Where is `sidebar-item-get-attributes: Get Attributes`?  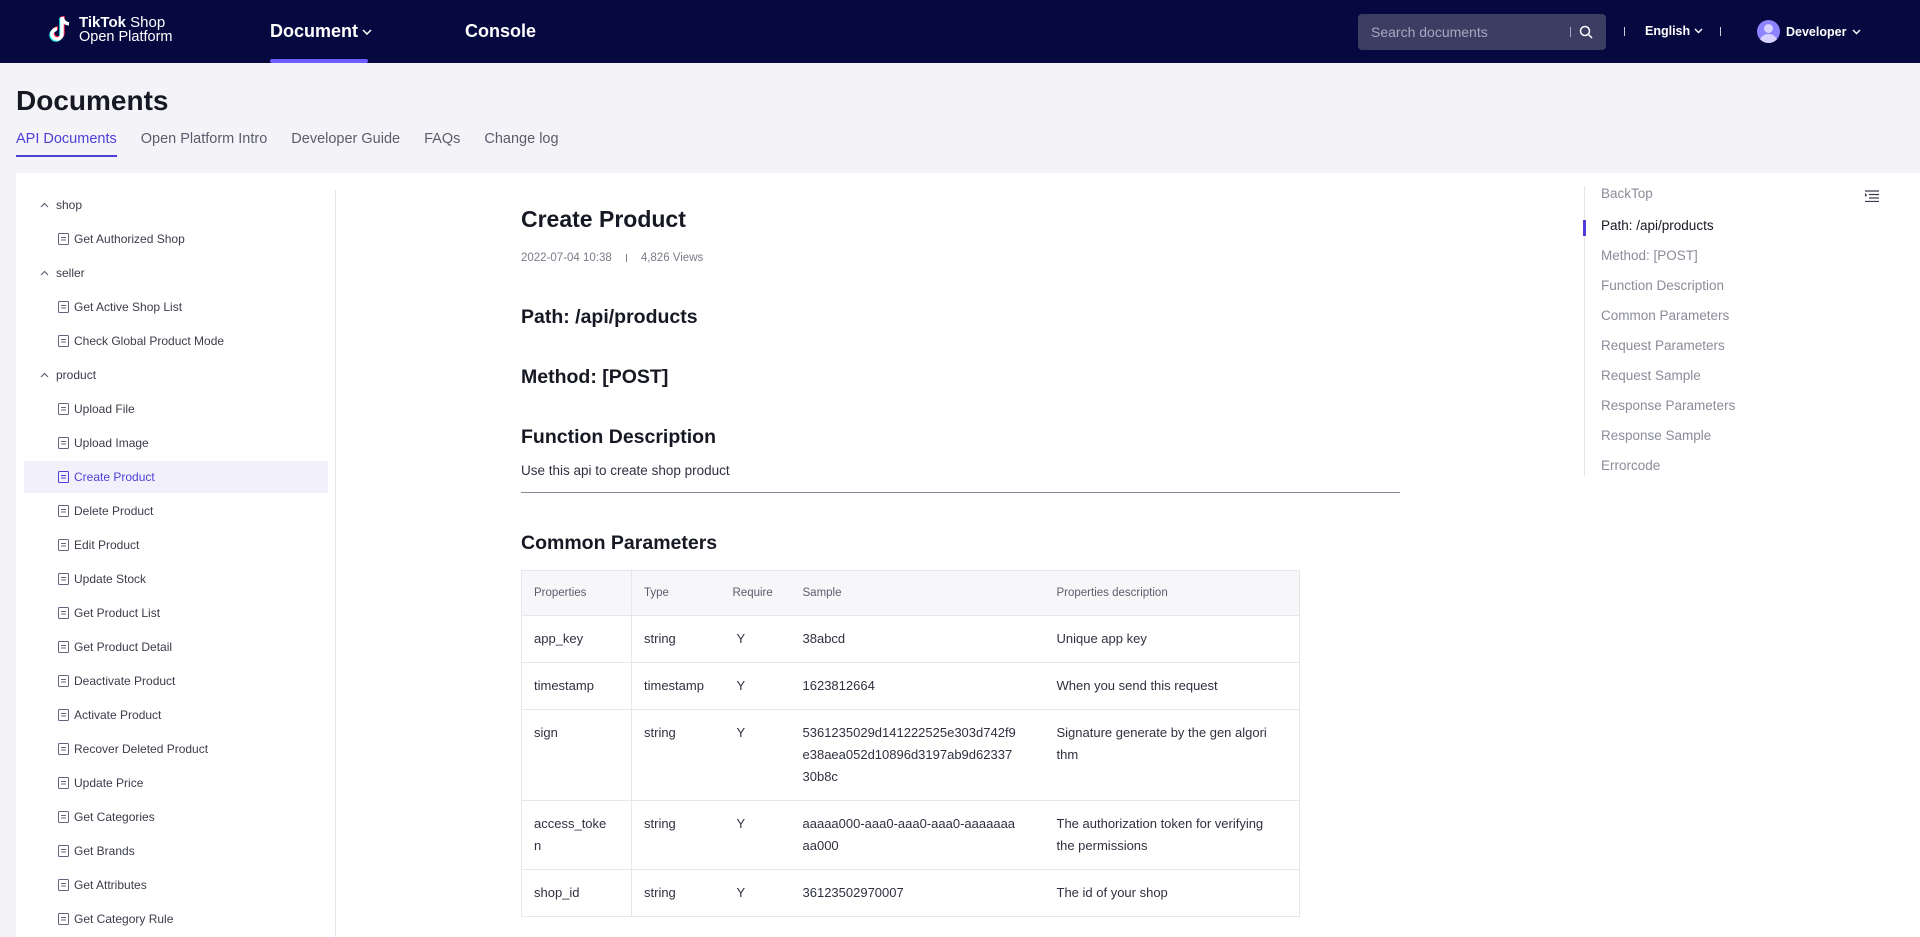 sidebar-item-get-attributes: Get Attributes is located at coordinates (176, 885).